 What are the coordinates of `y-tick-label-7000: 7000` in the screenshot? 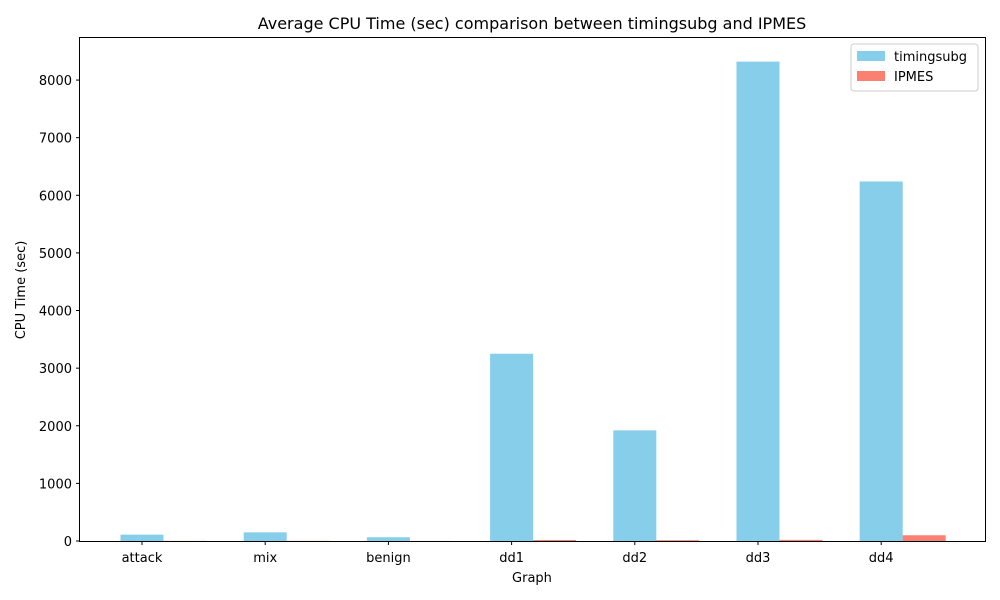 It's located at (55, 139).